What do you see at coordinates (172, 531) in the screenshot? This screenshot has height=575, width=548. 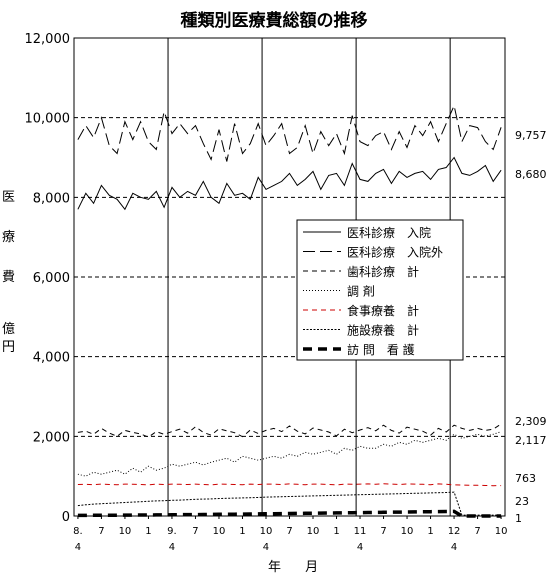 I see `x-tick-label-month: 9.` at bounding box center [172, 531].